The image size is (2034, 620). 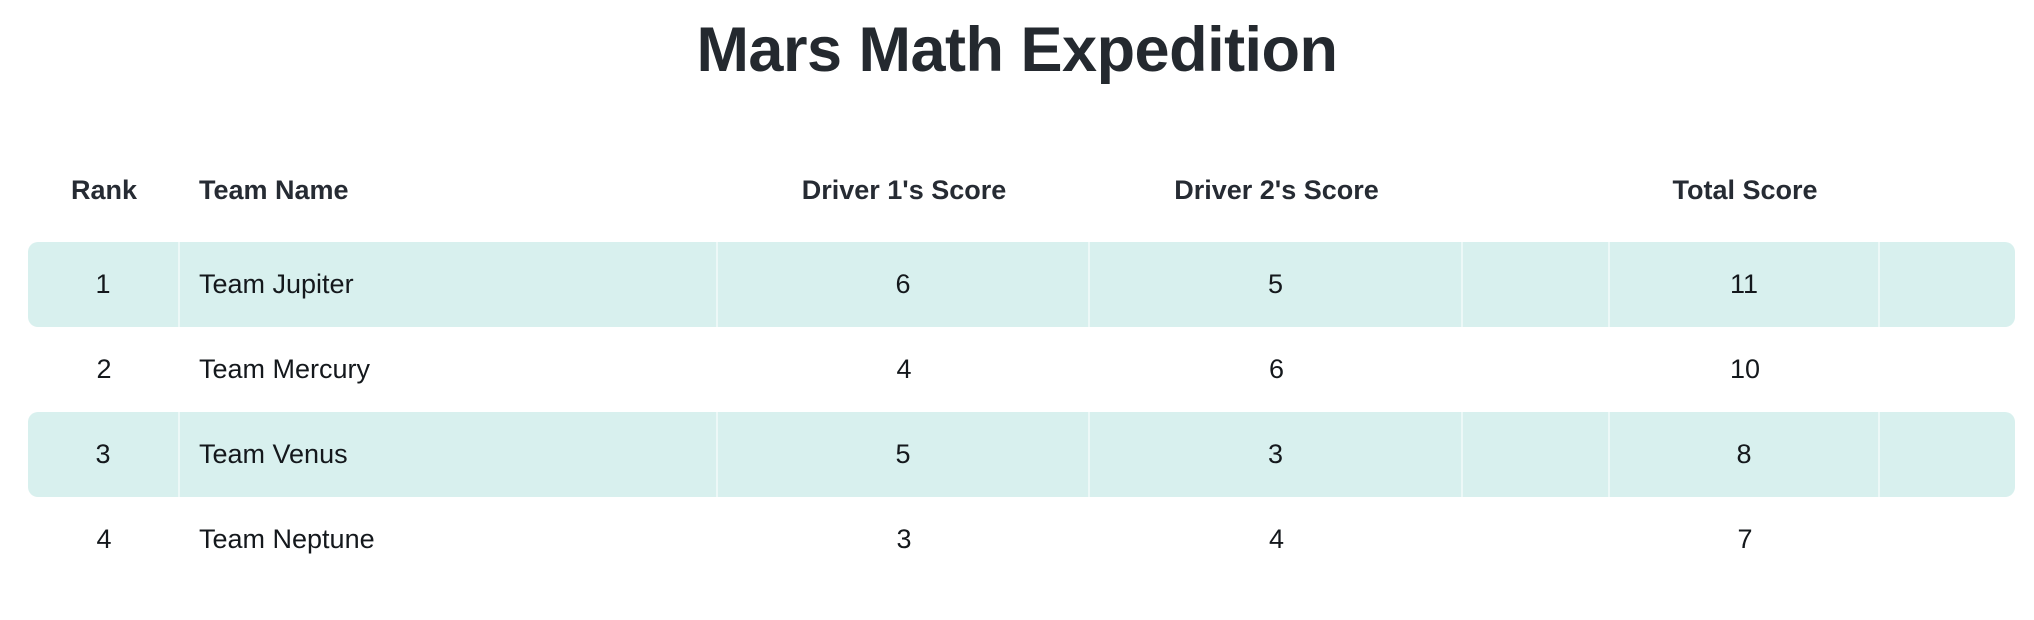 I want to click on table-row: 2 Team Mercury 4 6 10, so click(x=1021, y=369).